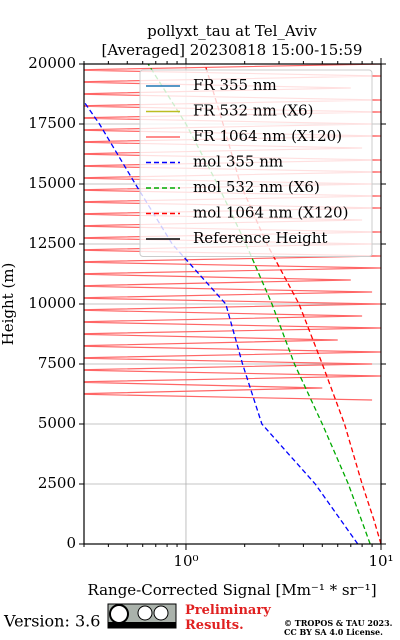  Describe the element at coordinates (71, 543) in the screenshot. I see `y-tick-label: 0` at that location.